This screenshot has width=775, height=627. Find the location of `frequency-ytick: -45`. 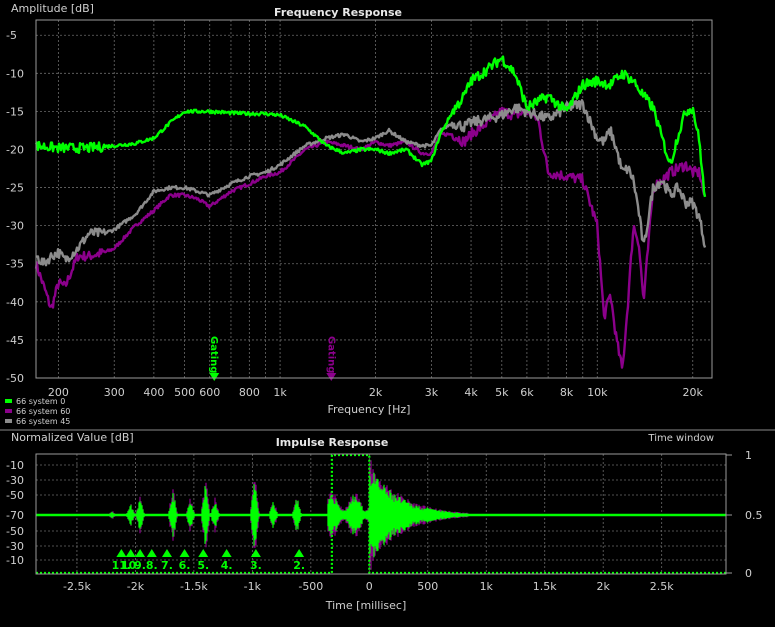

frequency-ytick: -45 is located at coordinates (15, 340).